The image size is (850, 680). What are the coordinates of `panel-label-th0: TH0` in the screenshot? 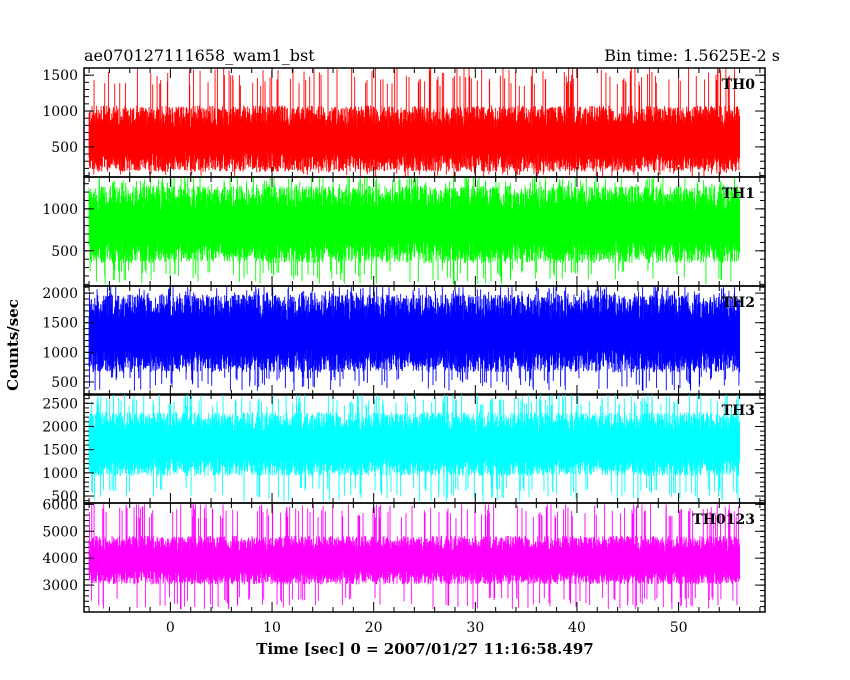 It's located at (739, 85).